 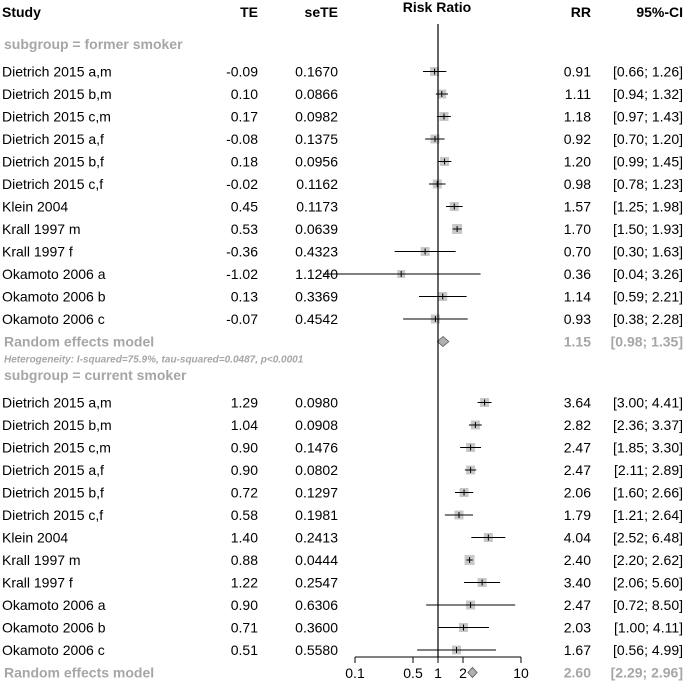 I want to click on study-ci: [0.04; 3.26], so click(x=648, y=274).